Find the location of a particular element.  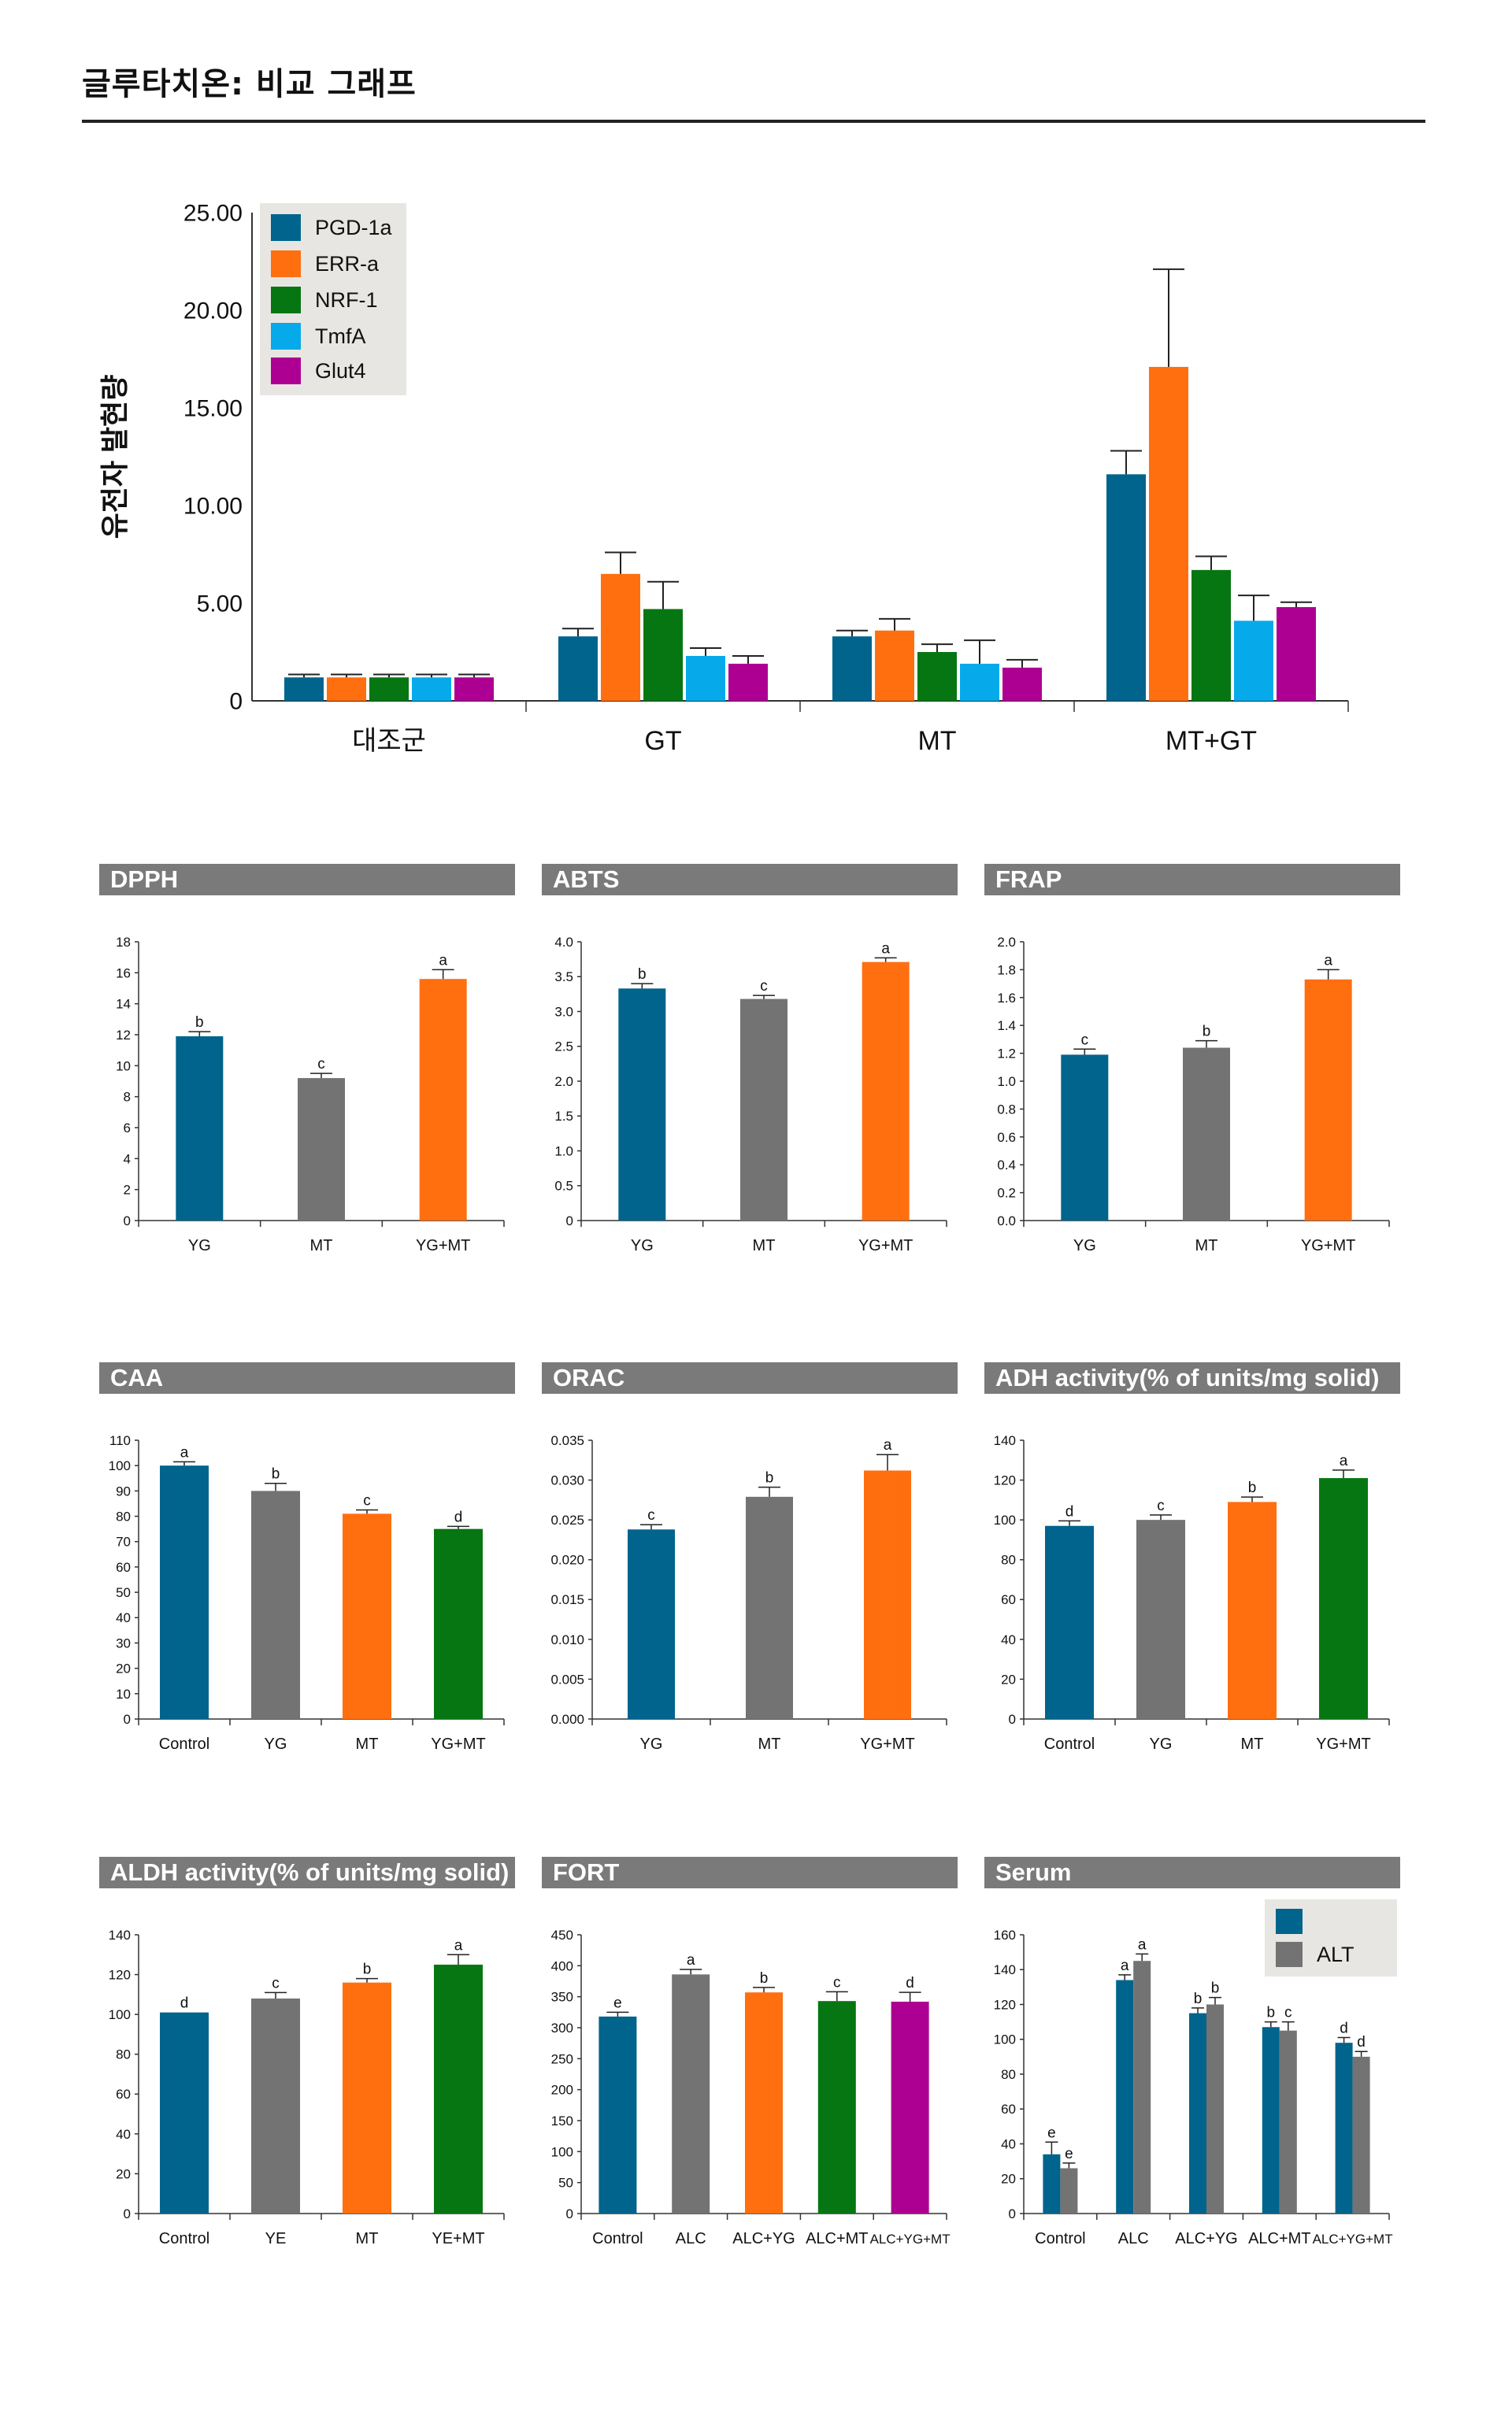

dpph-category-label: YG is located at coordinates (199, 1245).